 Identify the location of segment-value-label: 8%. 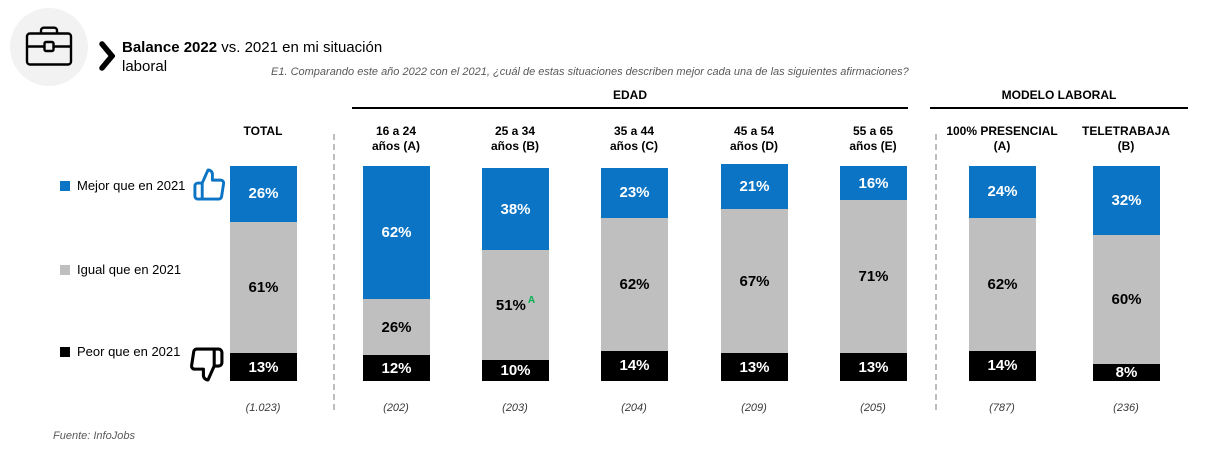
(1126, 372).